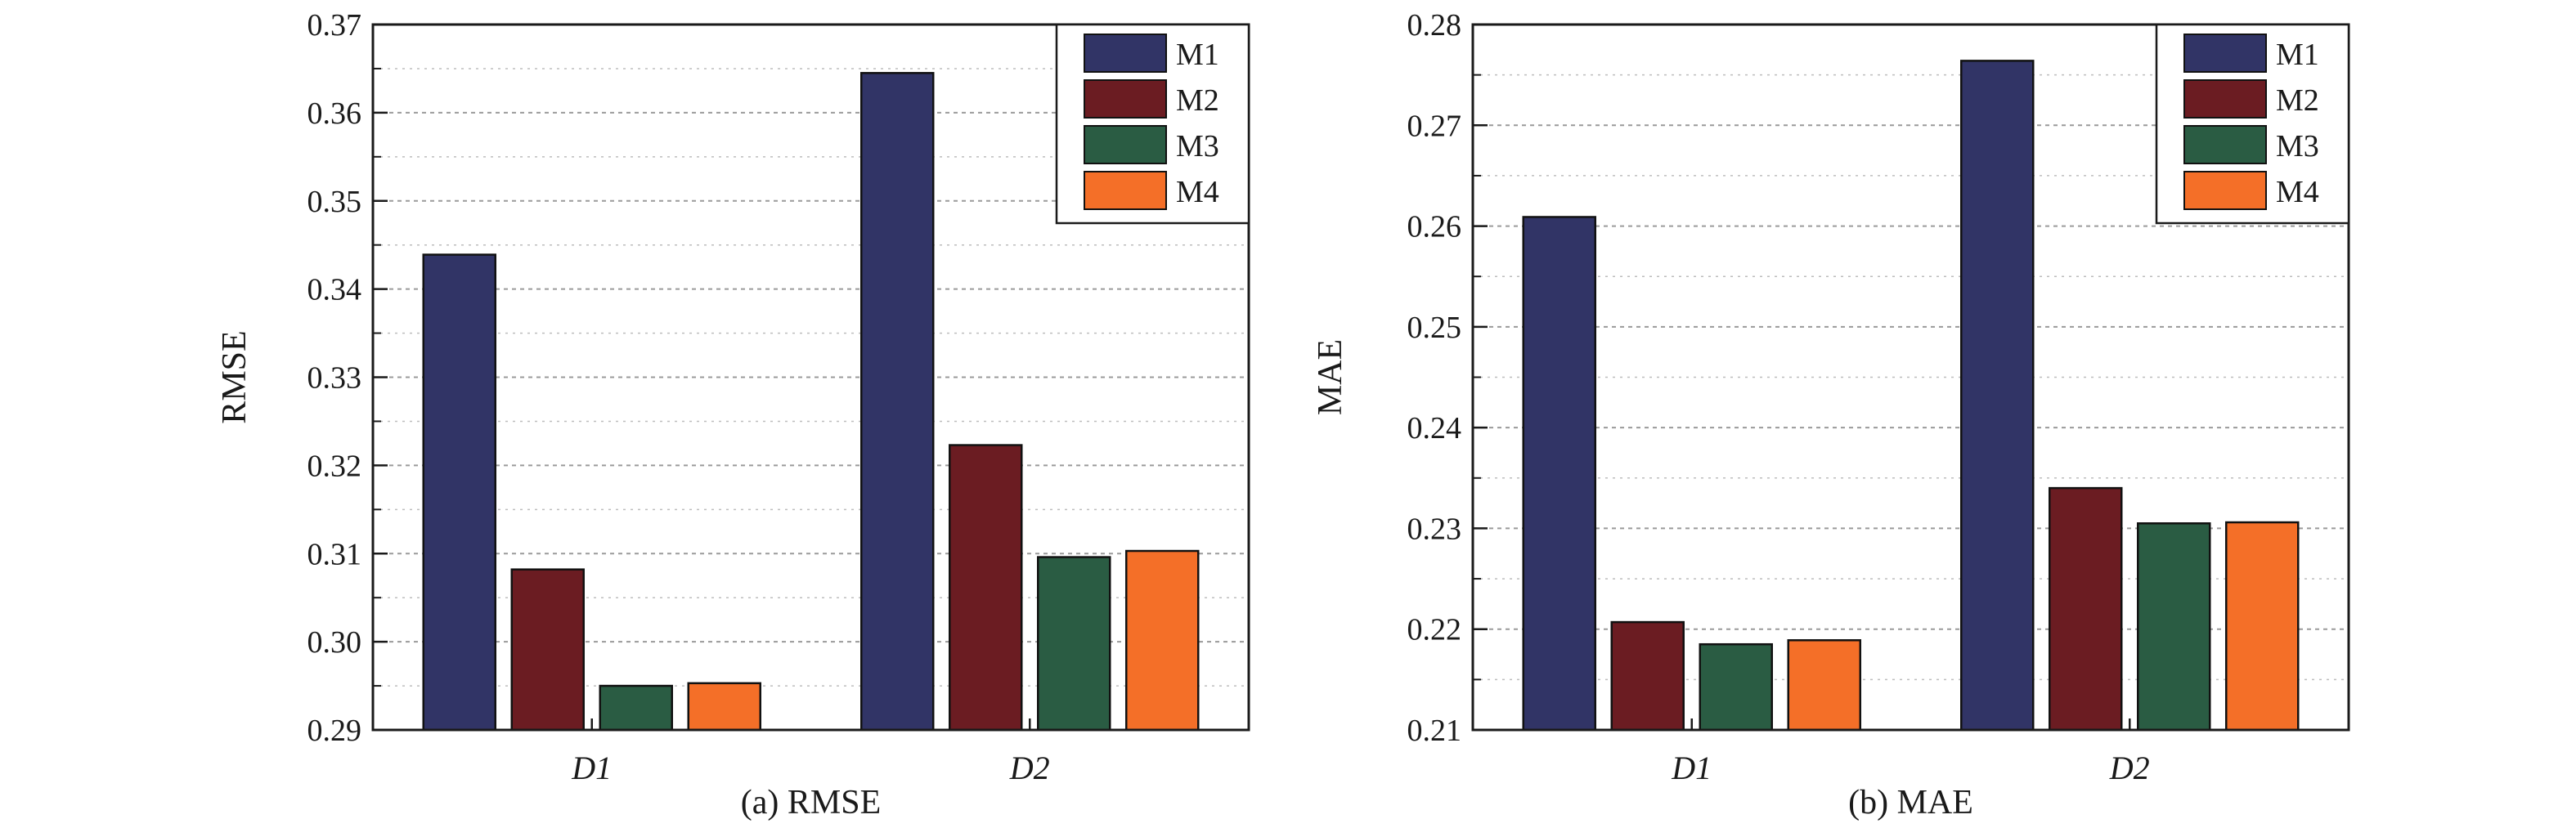 The image size is (2576, 837). Describe the element at coordinates (1911, 802) in the screenshot. I see `panel-caption: (b) MAE` at that location.